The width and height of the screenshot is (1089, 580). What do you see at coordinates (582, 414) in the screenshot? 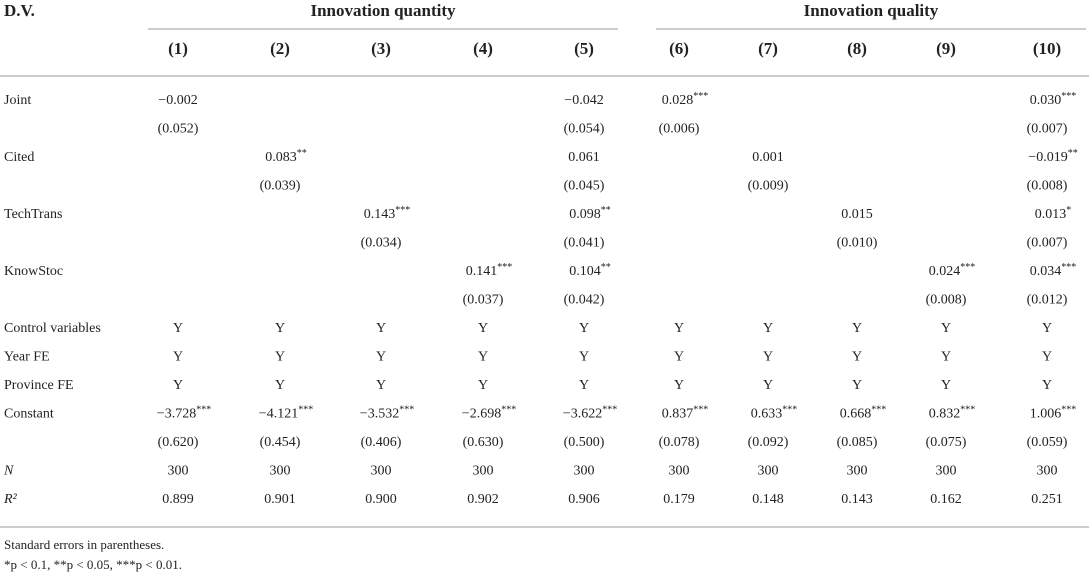
I see `cell-value: −3.622` at bounding box center [582, 414].